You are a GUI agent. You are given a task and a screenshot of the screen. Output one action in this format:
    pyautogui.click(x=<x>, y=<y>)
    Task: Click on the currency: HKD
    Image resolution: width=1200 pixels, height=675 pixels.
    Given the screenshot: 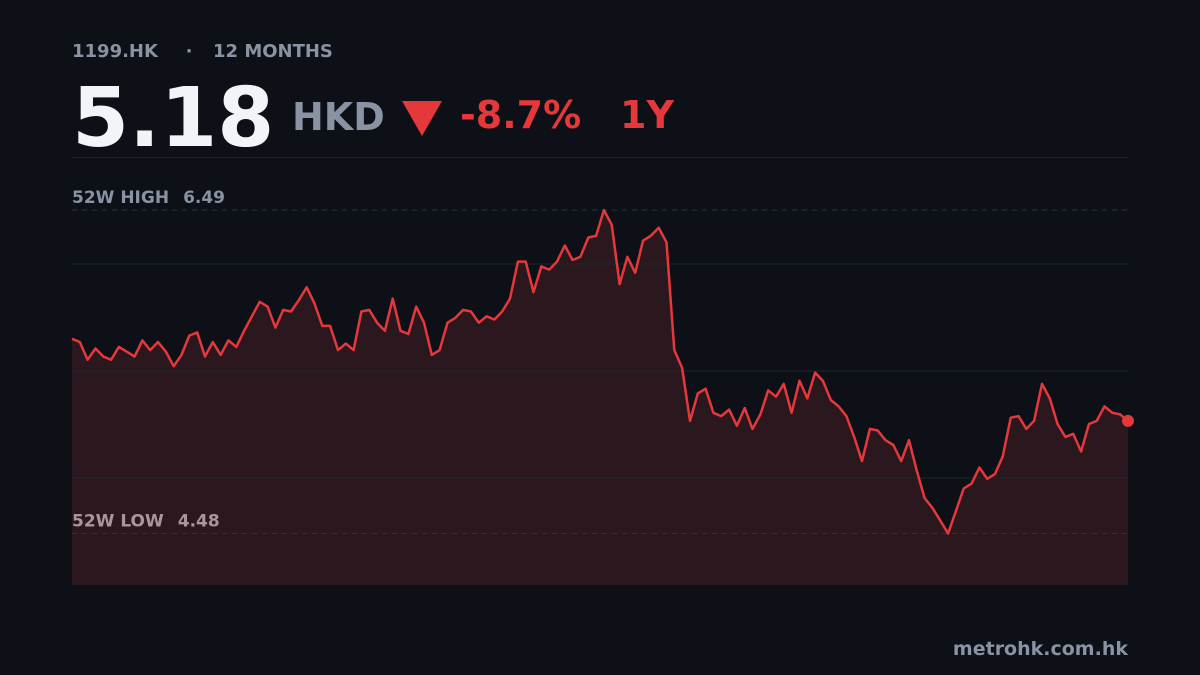 What is the action you would take?
    pyautogui.click(x=338, y=117)
    